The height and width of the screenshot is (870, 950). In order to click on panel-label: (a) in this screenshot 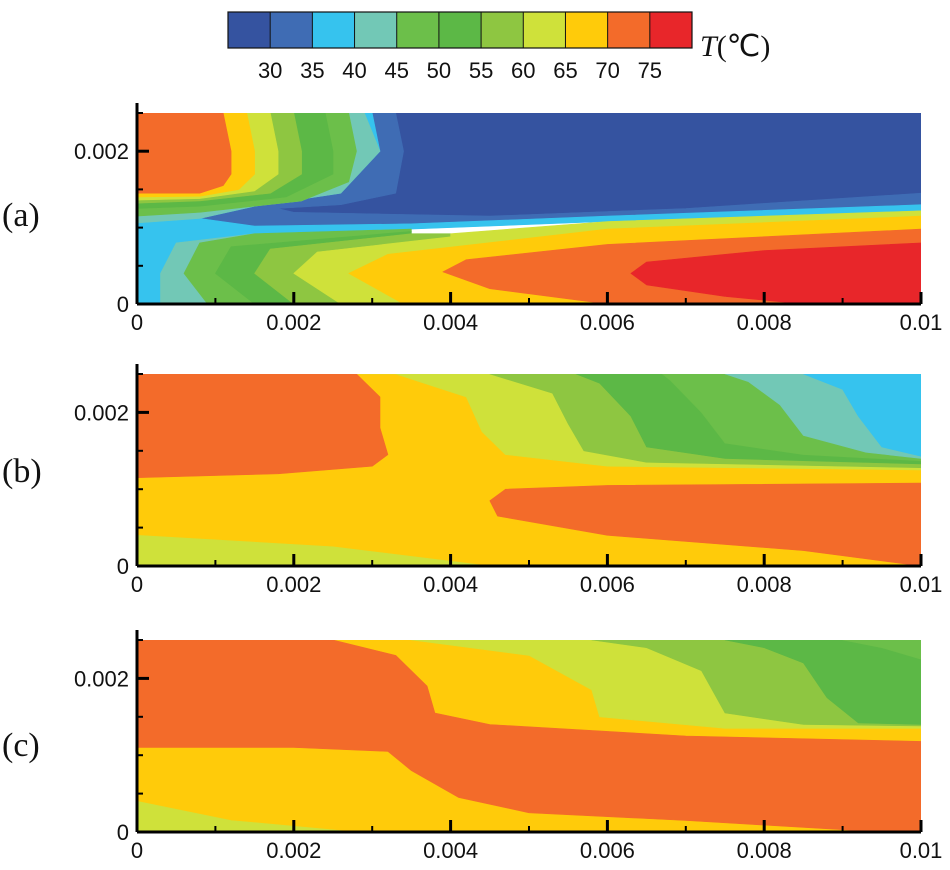, I will do `click(21, 215)`.